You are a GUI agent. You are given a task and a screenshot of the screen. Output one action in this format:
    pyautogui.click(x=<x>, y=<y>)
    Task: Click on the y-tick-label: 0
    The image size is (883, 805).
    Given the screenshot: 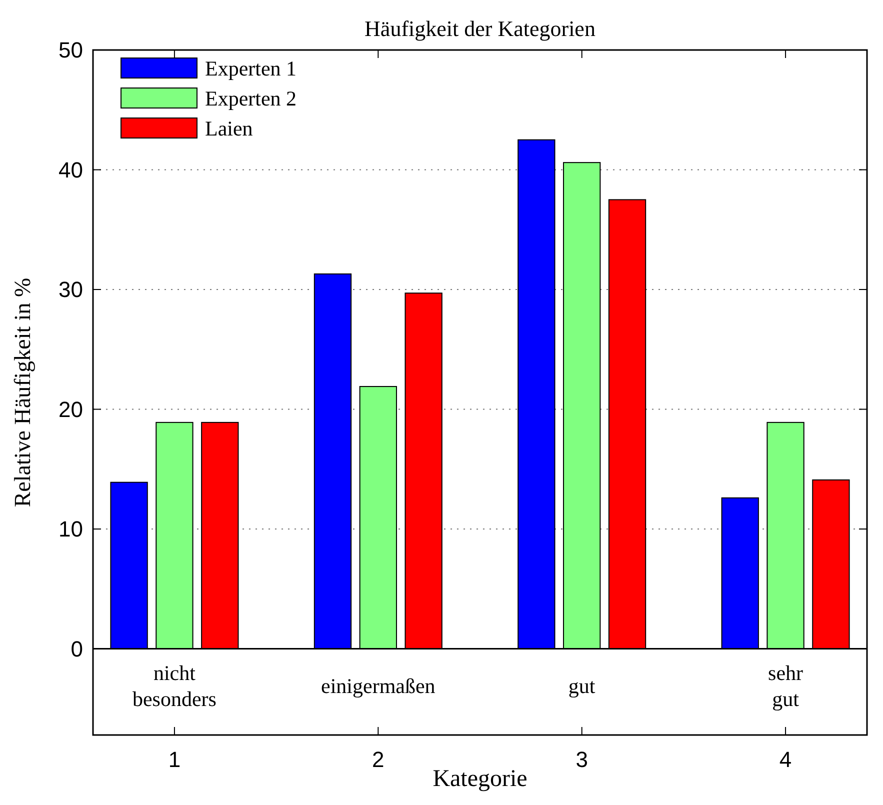 What is the action you would take?
    pyautogui.click(x=76, y=649)
    